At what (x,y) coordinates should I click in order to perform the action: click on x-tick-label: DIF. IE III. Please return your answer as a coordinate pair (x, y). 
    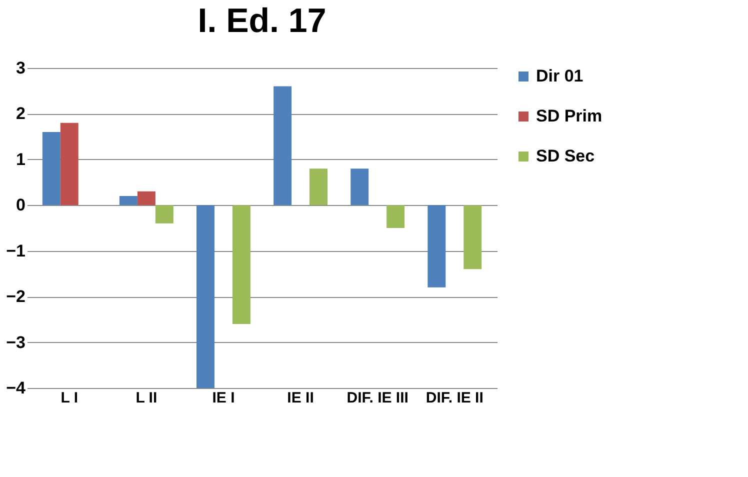
    Looking at the image, I should click on (377, 398).